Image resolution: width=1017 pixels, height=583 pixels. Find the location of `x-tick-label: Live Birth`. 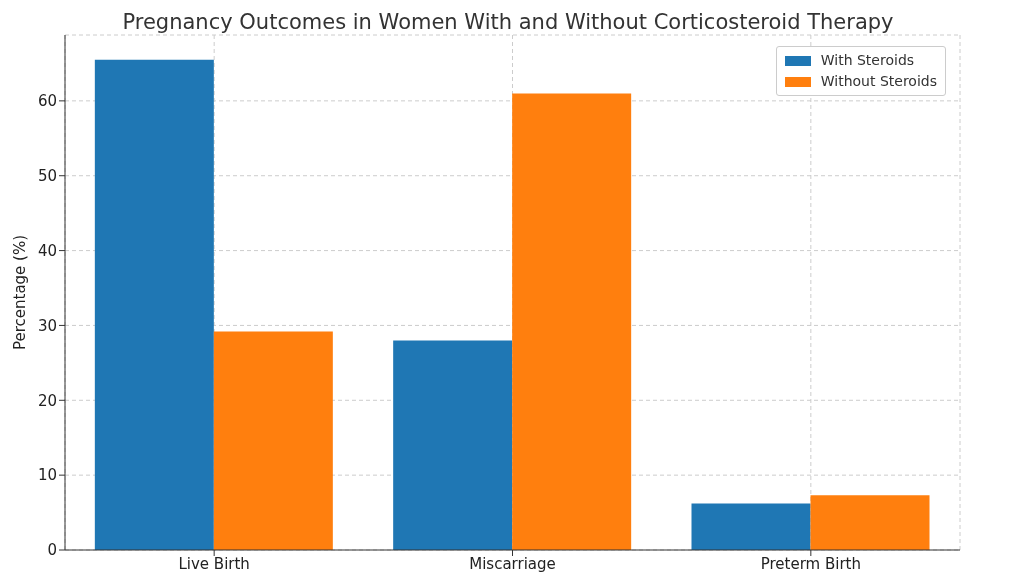

x-tick-label: Live Birth is located at coordinates (214, 563).